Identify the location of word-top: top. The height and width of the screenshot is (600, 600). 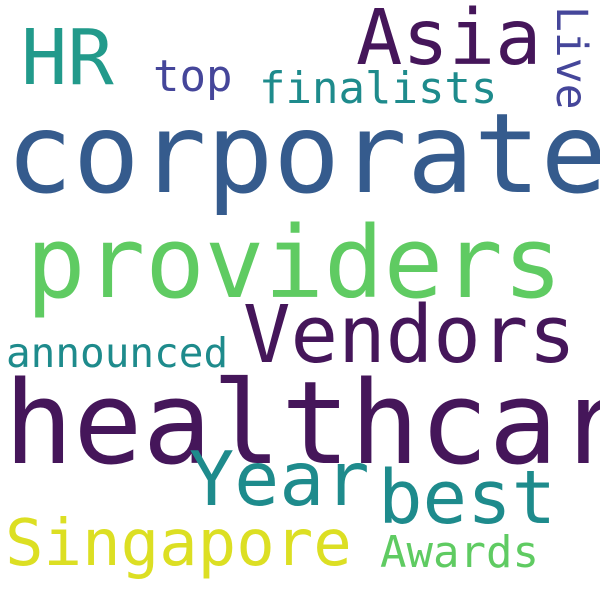
(193, 76).